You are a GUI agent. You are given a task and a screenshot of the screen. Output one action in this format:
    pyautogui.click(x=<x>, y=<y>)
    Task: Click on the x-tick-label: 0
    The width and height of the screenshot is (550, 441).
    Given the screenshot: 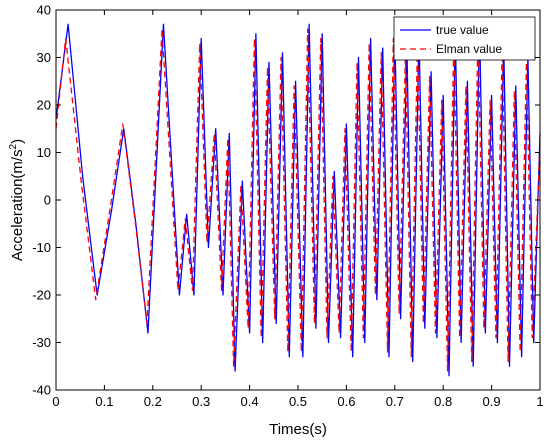 What is the action you would take?
    pyautogui.click(x=55, y=401)
    